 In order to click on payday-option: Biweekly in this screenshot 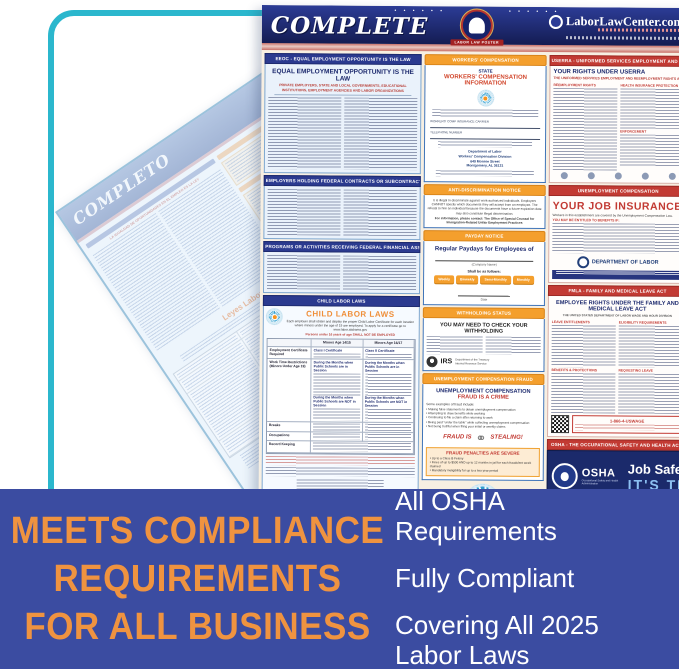, I will do `click(467, 279)`.